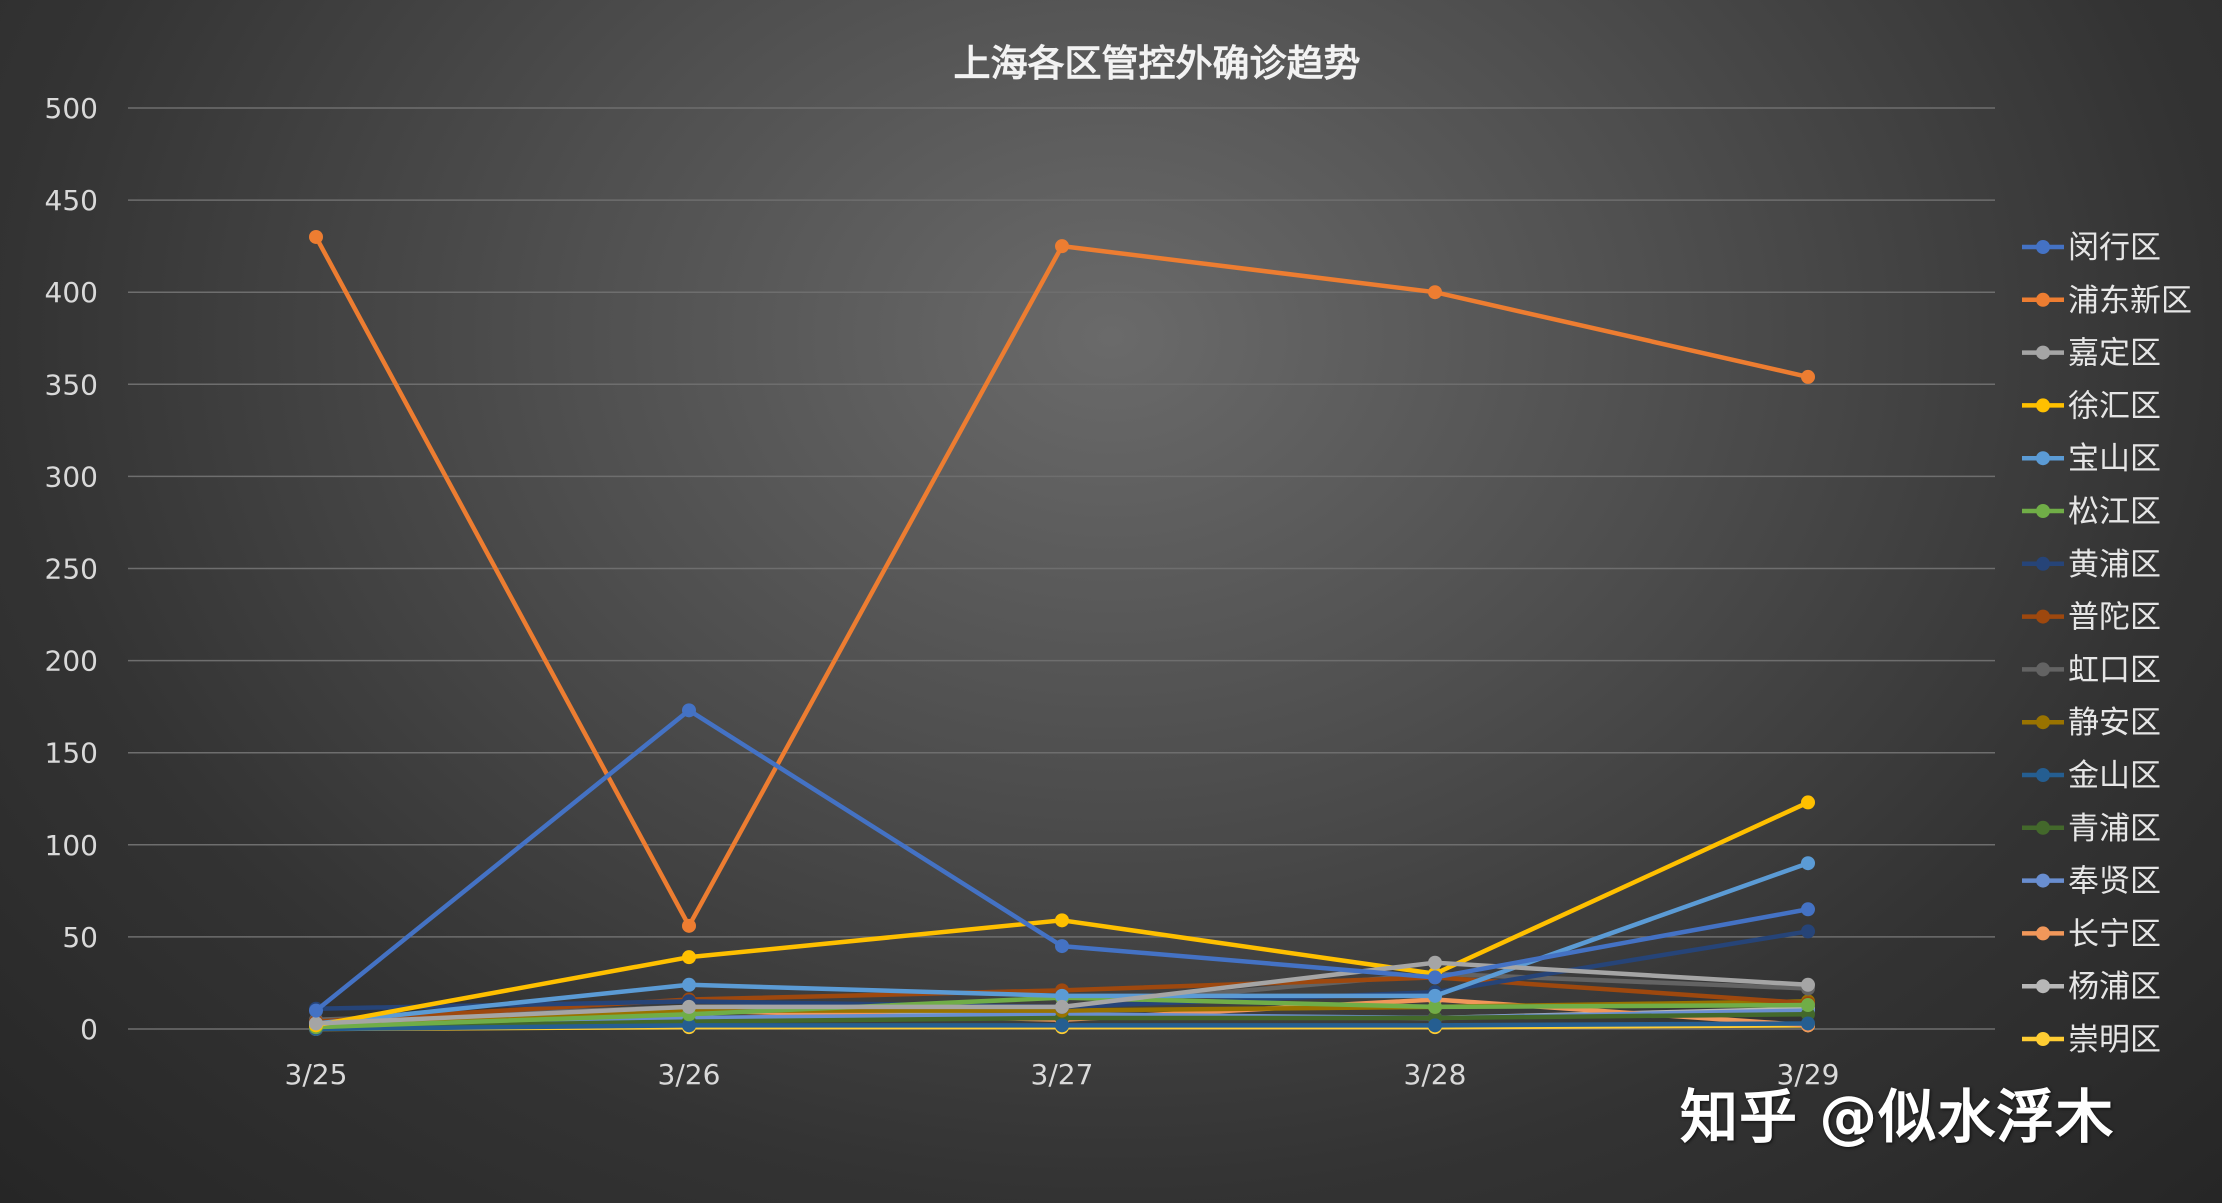 The width and height of the screenshot is (2222, 1203). I want to click on legend-entry: 崇明区, so click(2114, 1040).